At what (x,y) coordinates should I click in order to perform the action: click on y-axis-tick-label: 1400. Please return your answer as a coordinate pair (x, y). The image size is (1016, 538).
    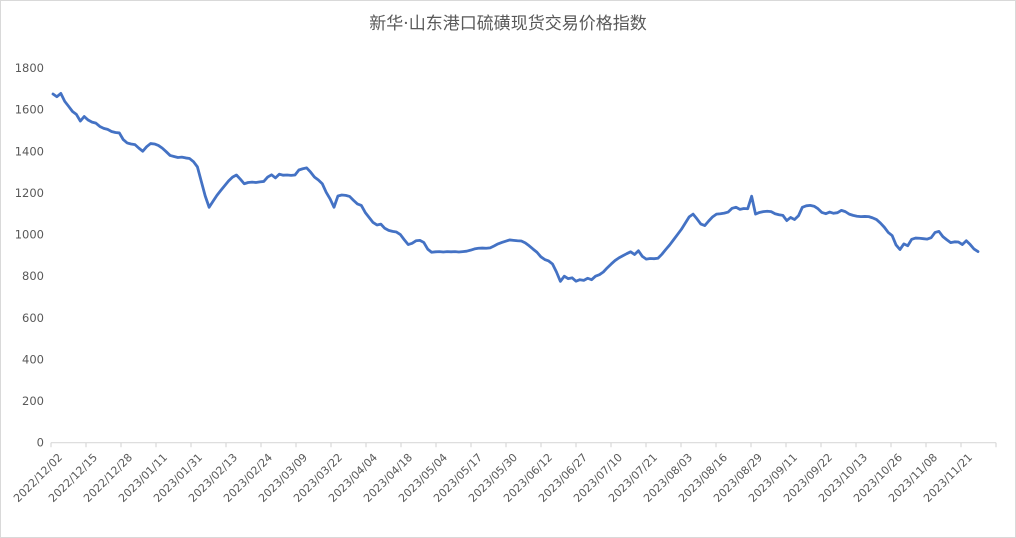
    Looking at the image, I should click on (29, 151).